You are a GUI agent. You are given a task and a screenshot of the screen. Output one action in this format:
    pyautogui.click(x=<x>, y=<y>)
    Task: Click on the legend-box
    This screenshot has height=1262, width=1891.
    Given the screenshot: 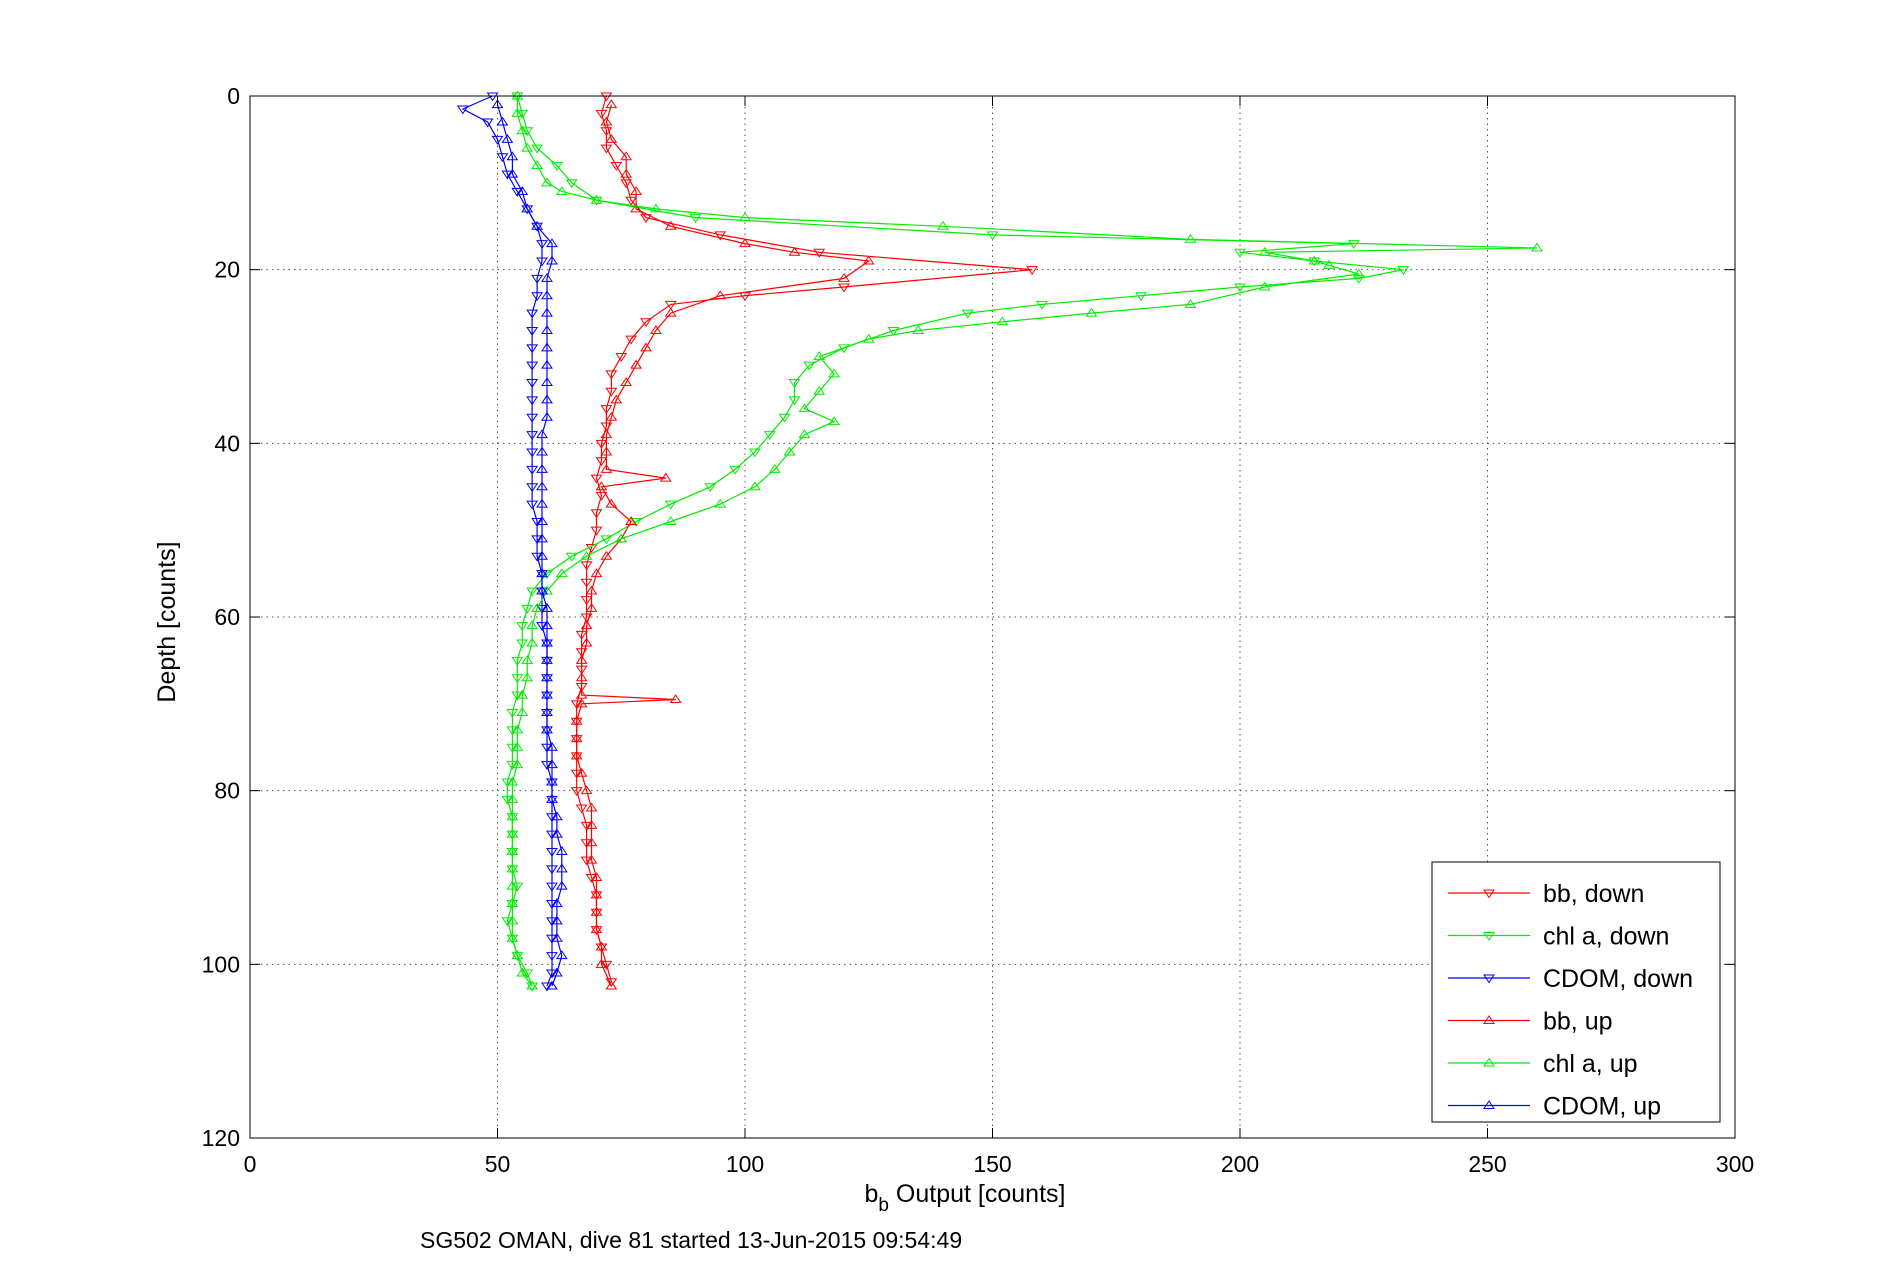 What is the action you would take?
    pyautogui.click(x=1576, y=992)
    